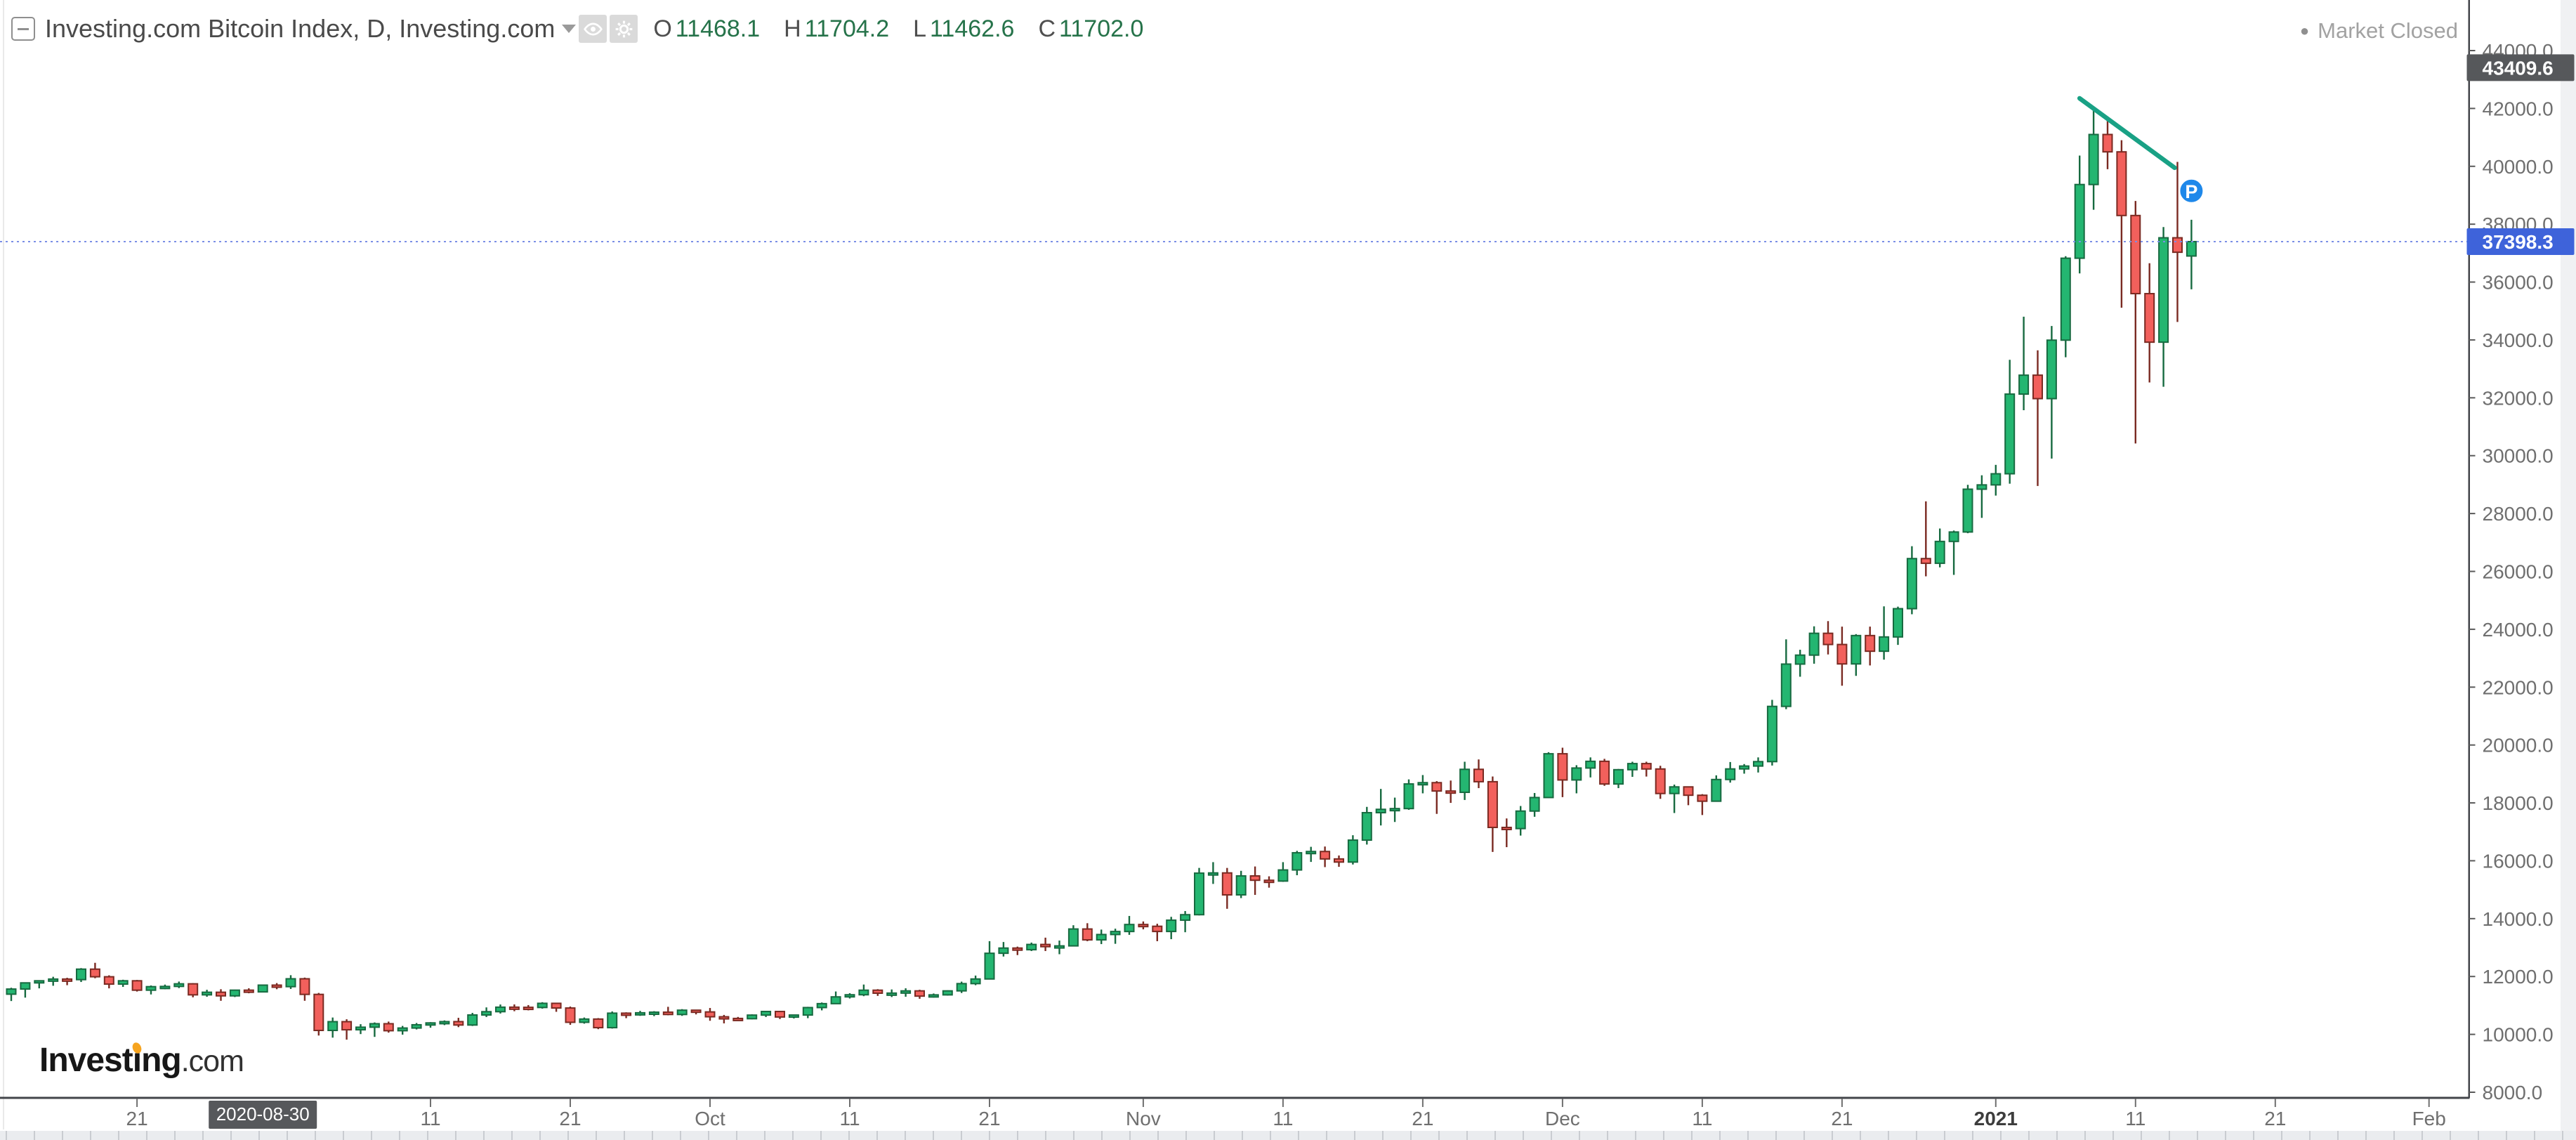  What do you see at coordinates (212, 1061) in the screenshot?
I see `logo-suffix: .com` at bounding box center [212, 1061].